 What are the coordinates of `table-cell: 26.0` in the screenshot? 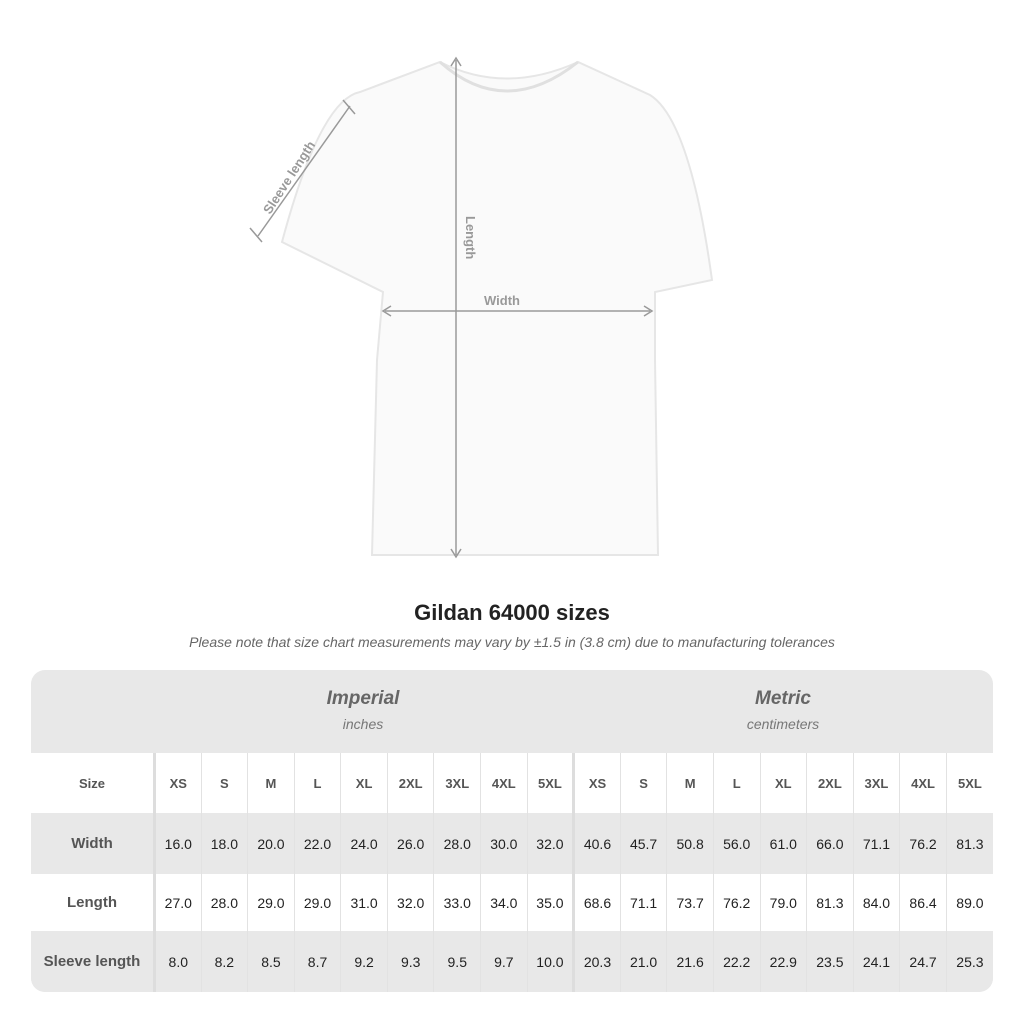 It's located at (410, 843).